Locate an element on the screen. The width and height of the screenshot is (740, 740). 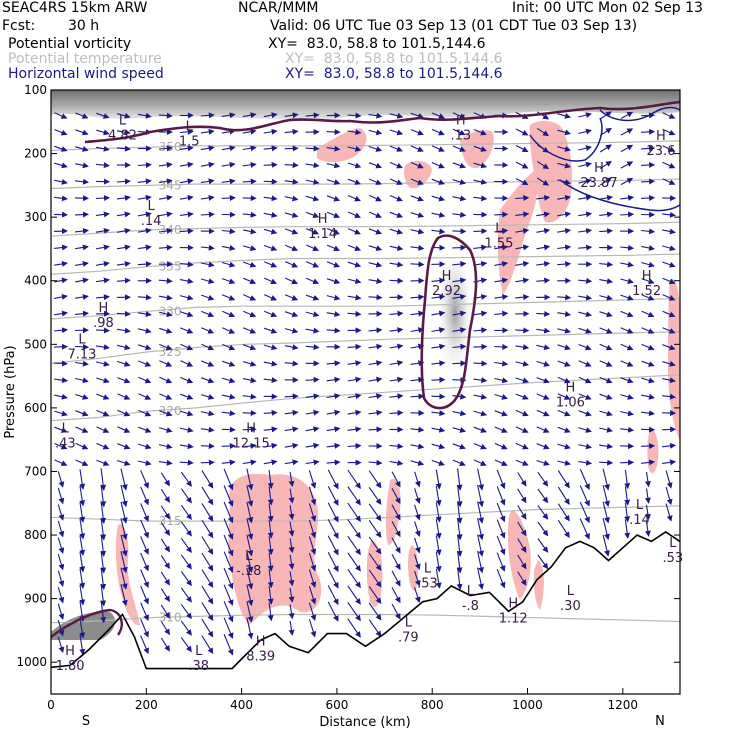
fcst-label: Fcst: is located at coordinates (19, 26).